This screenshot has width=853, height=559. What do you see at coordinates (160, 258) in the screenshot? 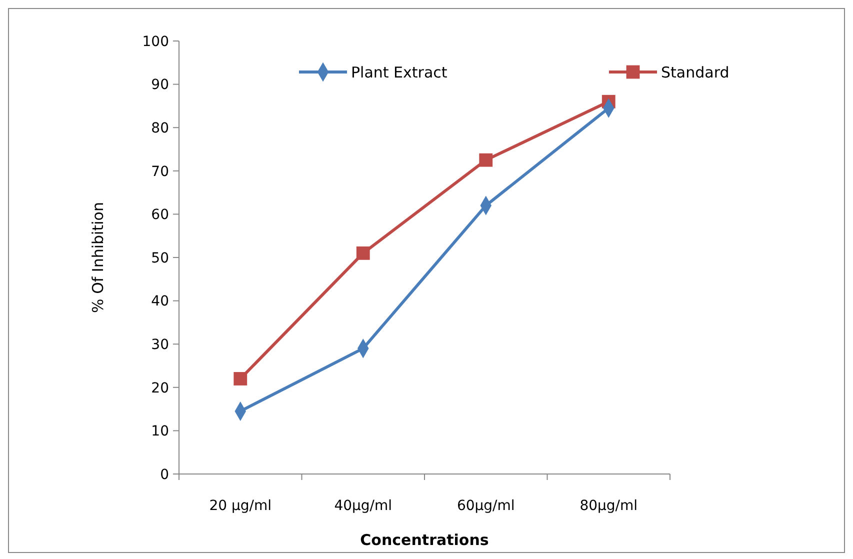
I see `y-tick-label: 50` at bounding box center [160, 258].